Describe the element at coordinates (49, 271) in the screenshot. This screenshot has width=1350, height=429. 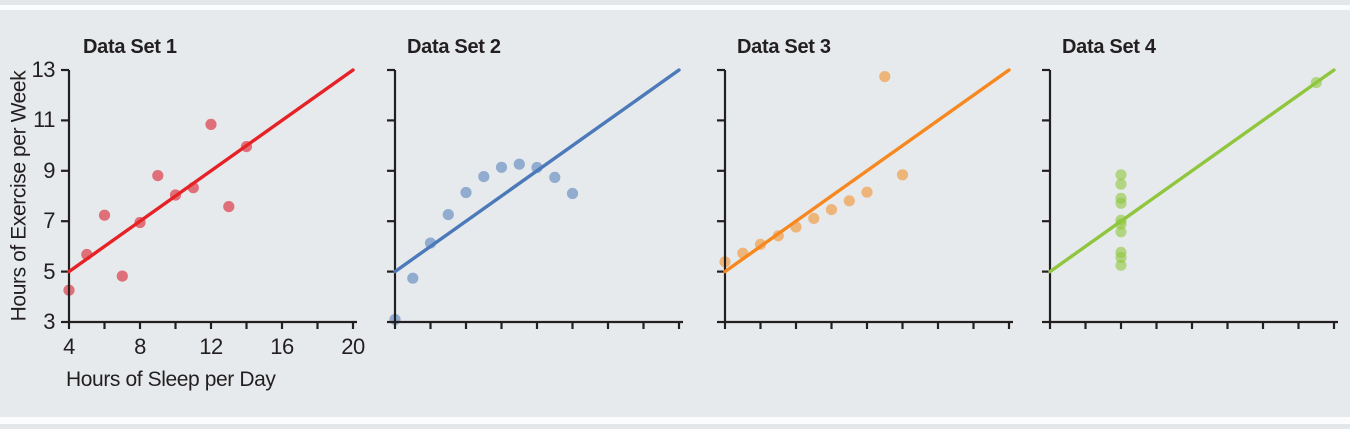
I see `y-tick-label: 5` at that location.